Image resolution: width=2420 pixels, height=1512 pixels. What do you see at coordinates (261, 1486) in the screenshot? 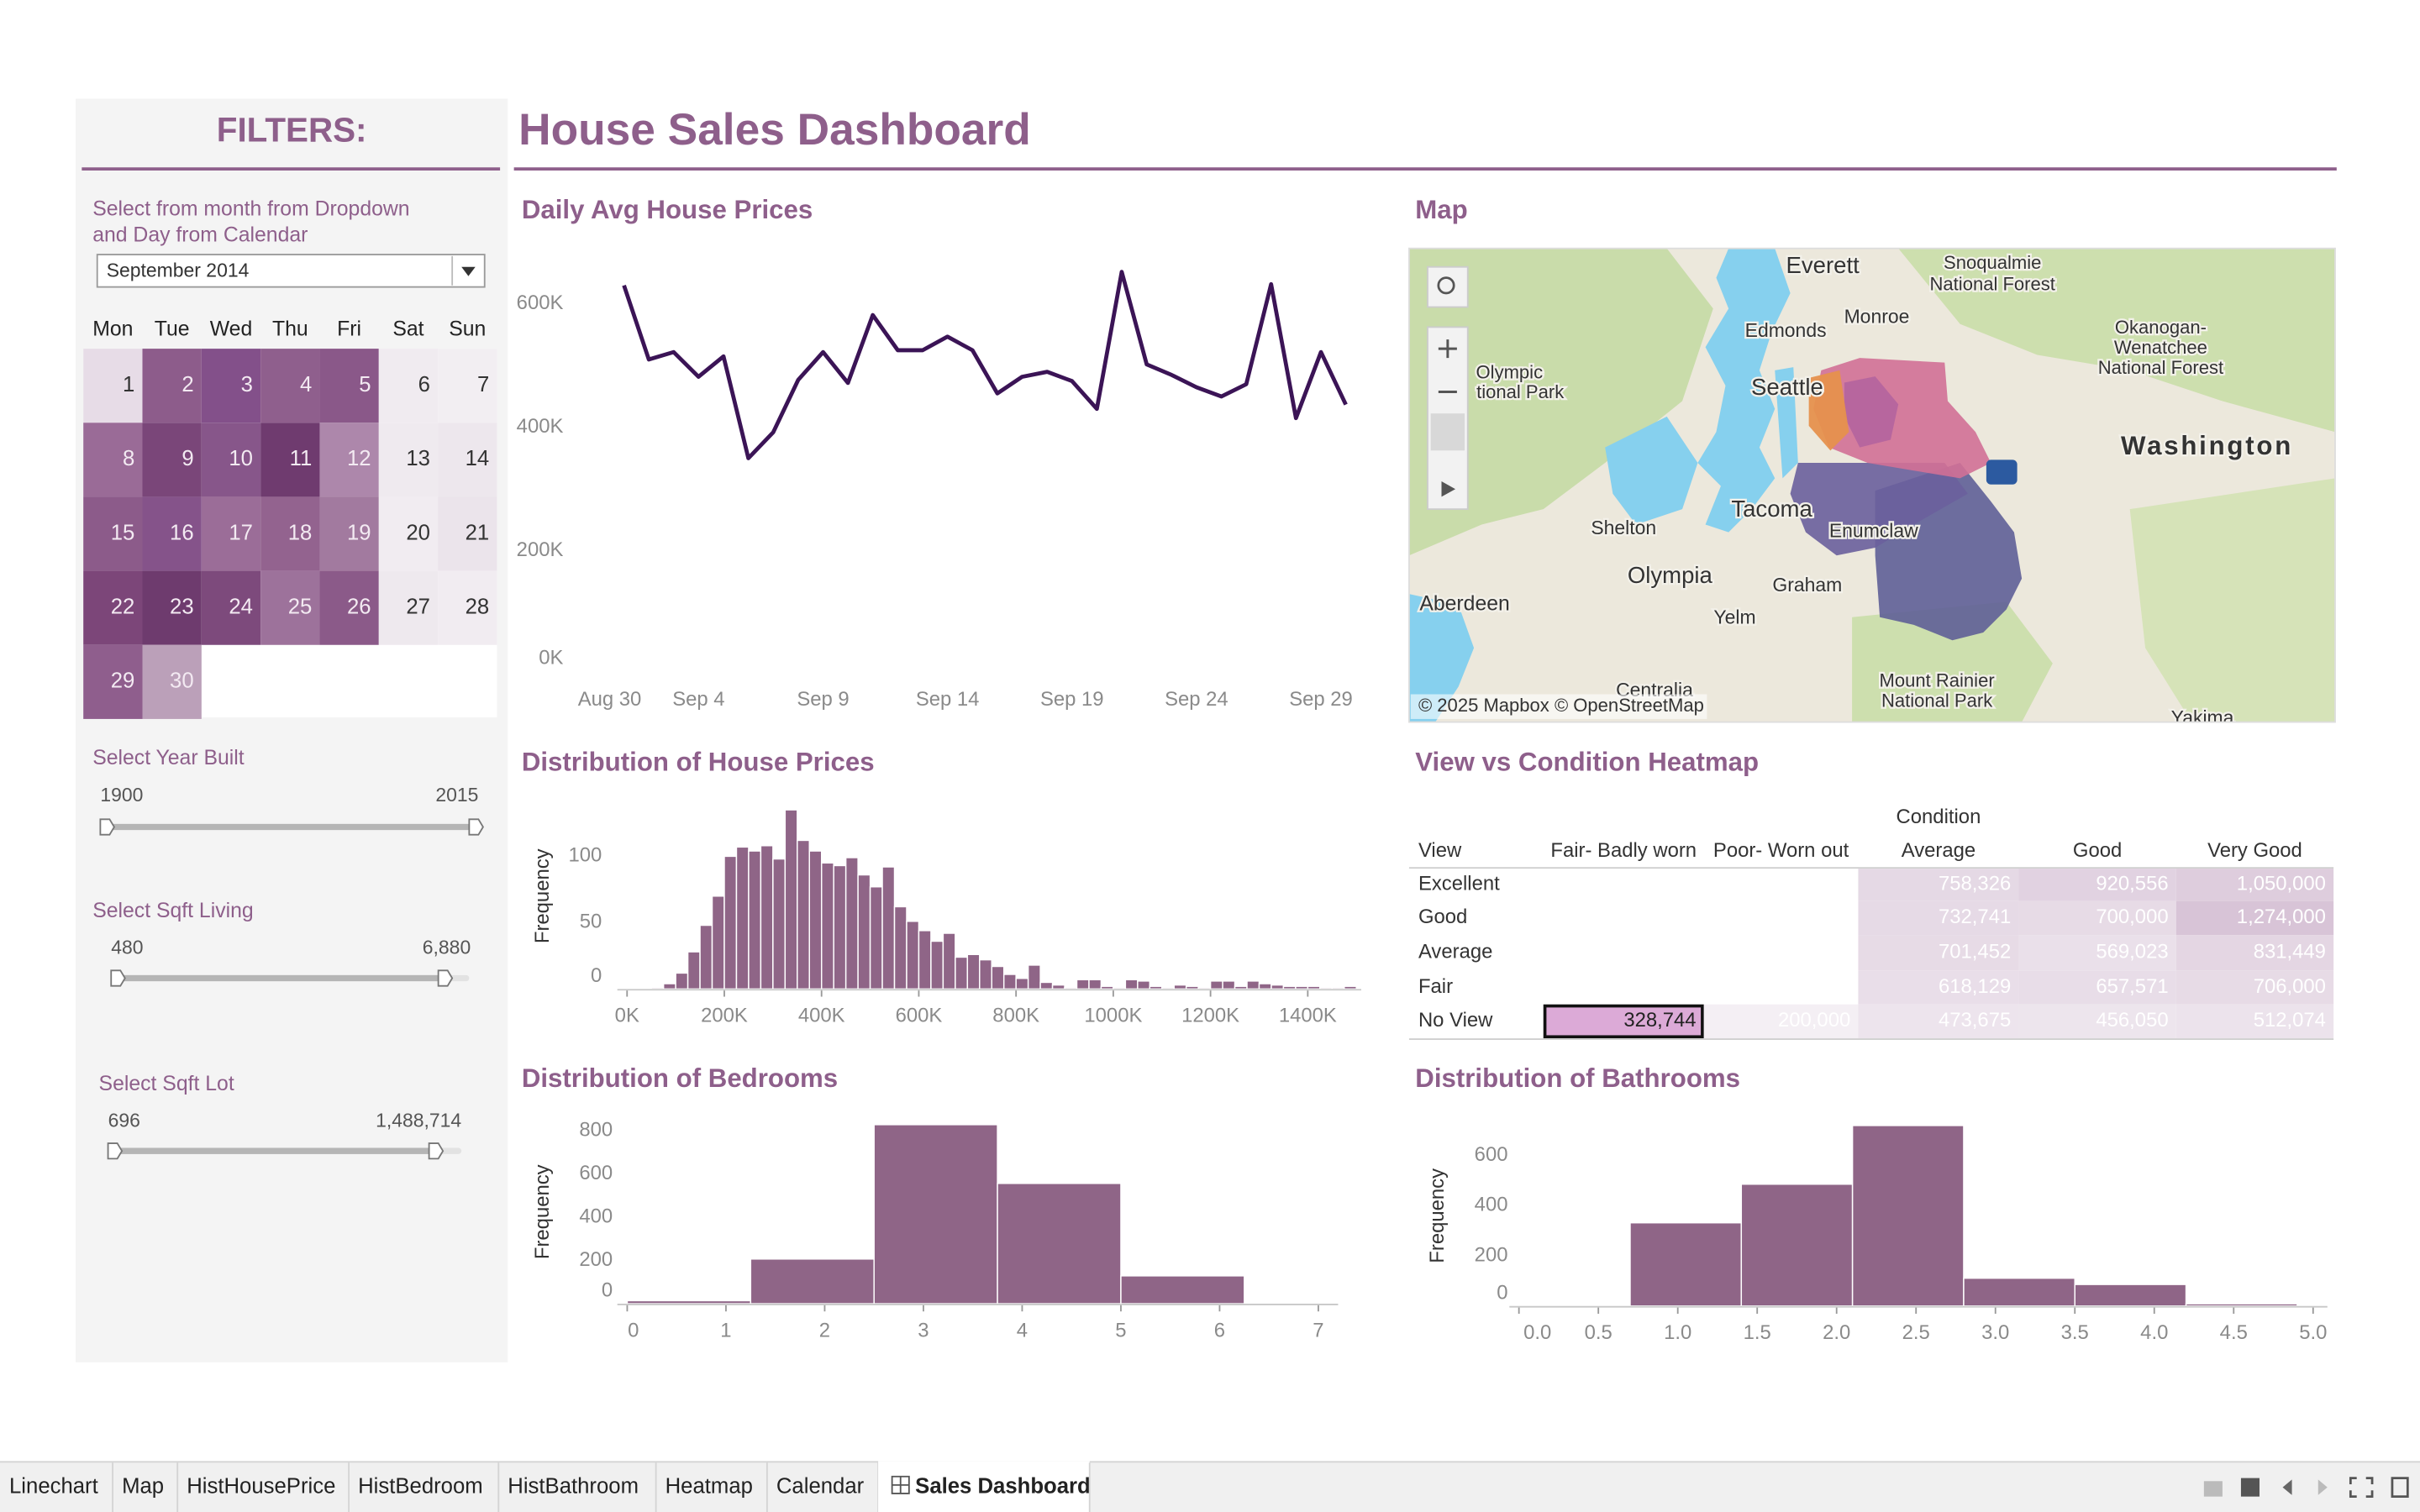
I see `tab-label: HistHousePrice` at bounding box center [261, 1486].